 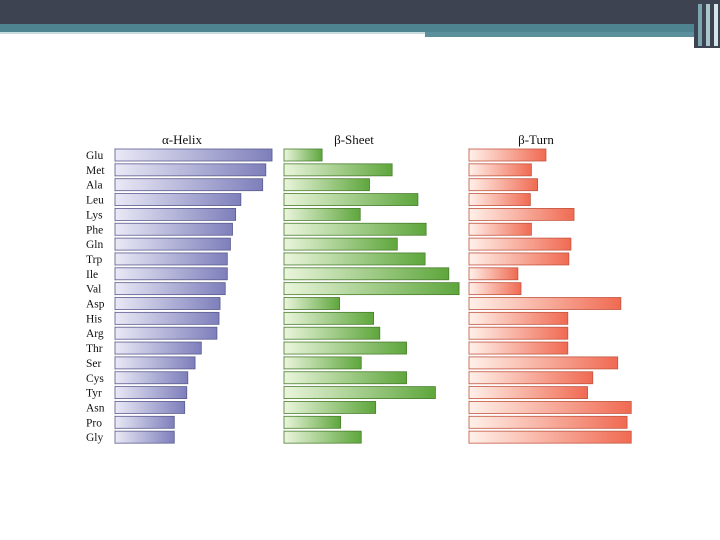 What do you see at coordinates (94, 349) in the screenshot?
I see `category-label-thr: Thr` at bounding box center [94, 349].